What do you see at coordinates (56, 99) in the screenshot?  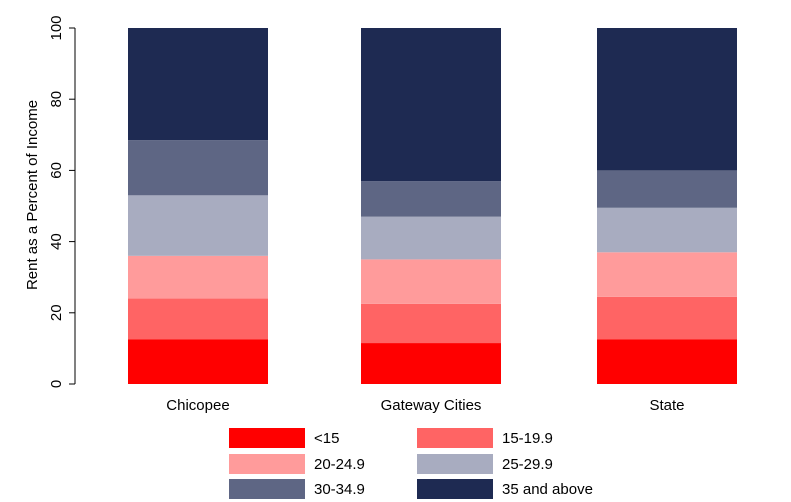 I see `y-tick-label: 80` at bounding box center [56, 99].